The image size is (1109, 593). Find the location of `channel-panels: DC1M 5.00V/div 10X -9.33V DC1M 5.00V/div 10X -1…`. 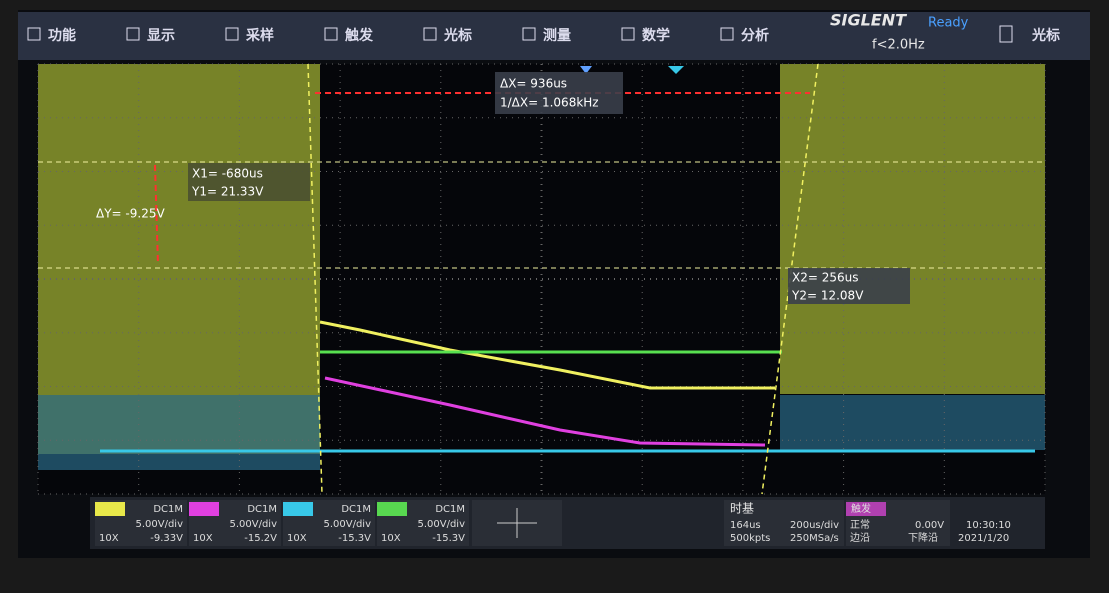

channel-panels: DC1M 5.00V/div 10X -9.33V DC1M 5.00V/div 10X -1… is located at coordinates (282, 523).